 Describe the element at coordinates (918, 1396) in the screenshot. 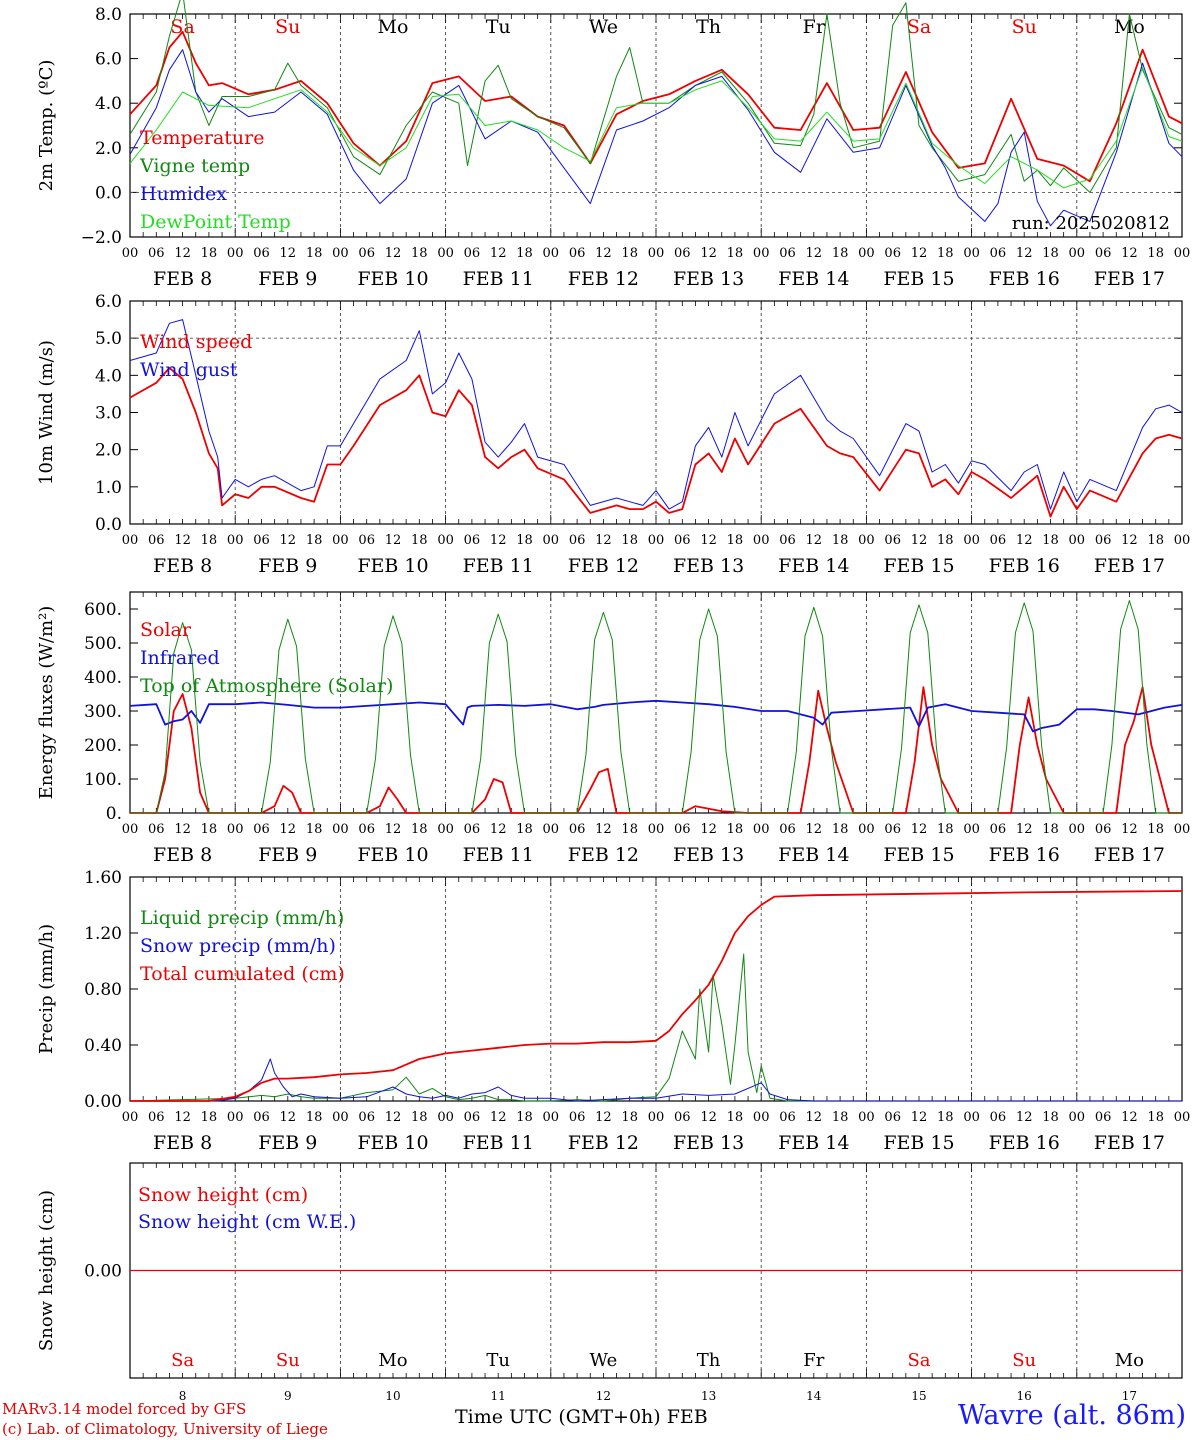

I see `day-number-label: 15` at that location.